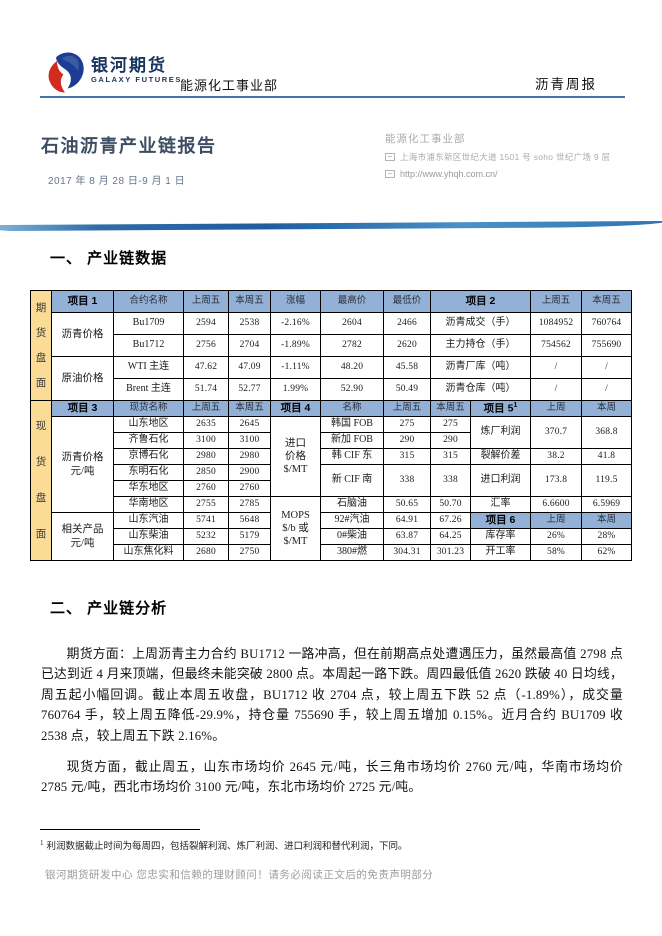 The width and height of the screenshot is (662, 936). I want to click on cell: 58%, so click(556, 552).